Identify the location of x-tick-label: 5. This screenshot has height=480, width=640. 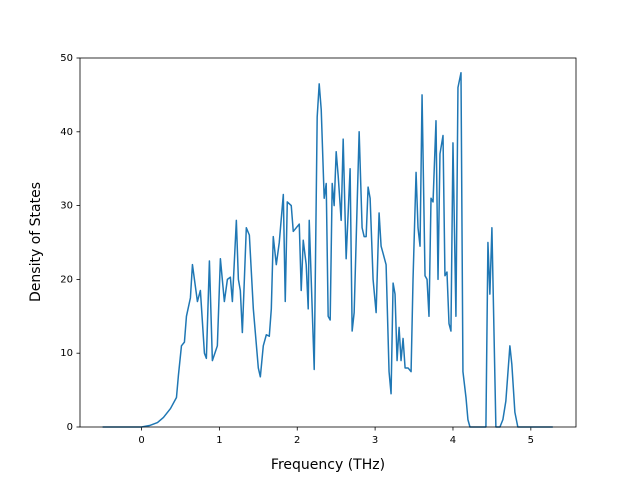
(531, 440).